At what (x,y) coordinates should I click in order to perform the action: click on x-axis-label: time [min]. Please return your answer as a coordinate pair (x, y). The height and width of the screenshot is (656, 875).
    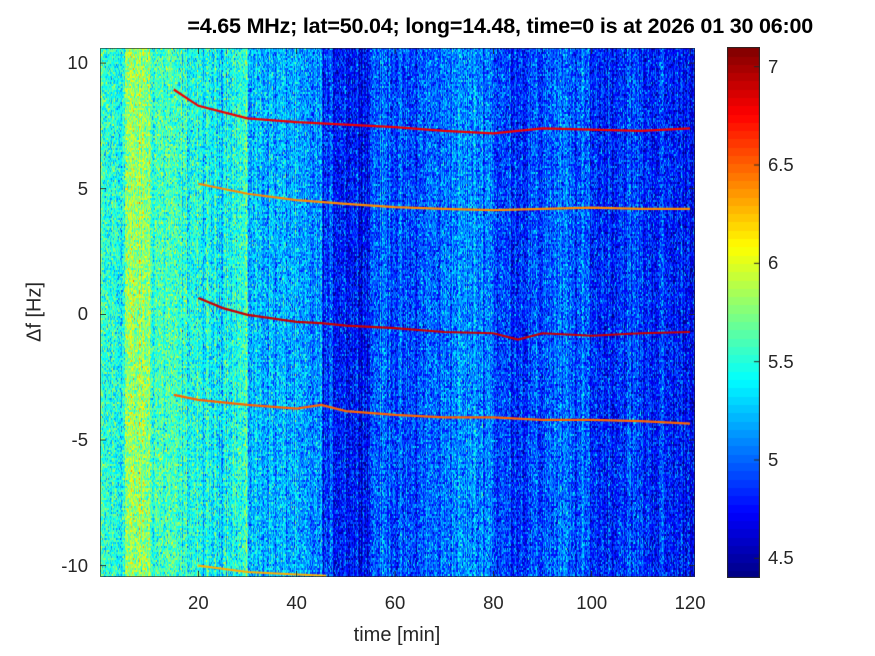
    Looking at the image, I should click on (397, 635).